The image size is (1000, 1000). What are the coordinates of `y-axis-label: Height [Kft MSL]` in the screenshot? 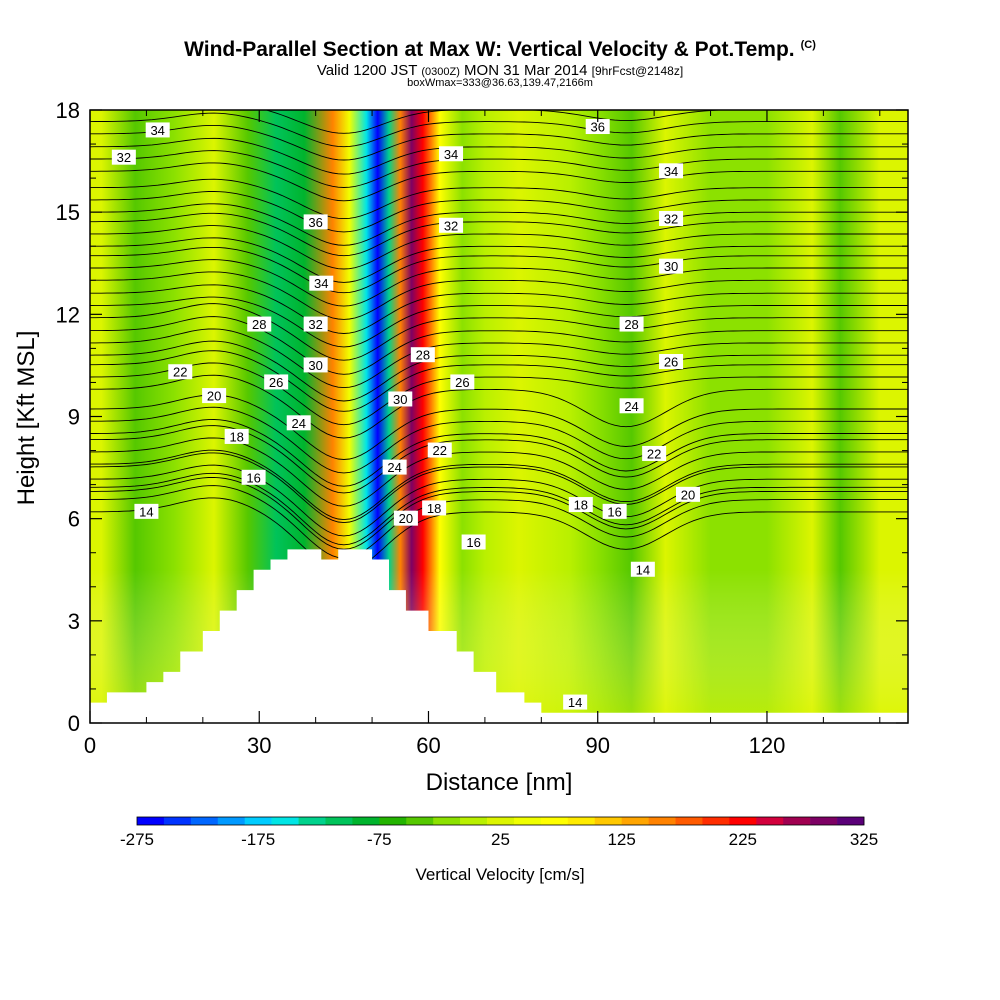 It's located at (26, 418).